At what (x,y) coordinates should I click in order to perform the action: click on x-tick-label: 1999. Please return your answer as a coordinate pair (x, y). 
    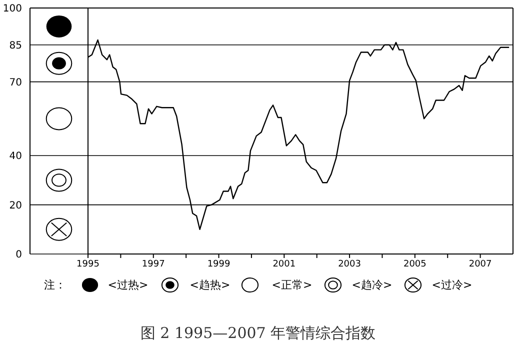
    Looking at the image, I should click on (218, 264).